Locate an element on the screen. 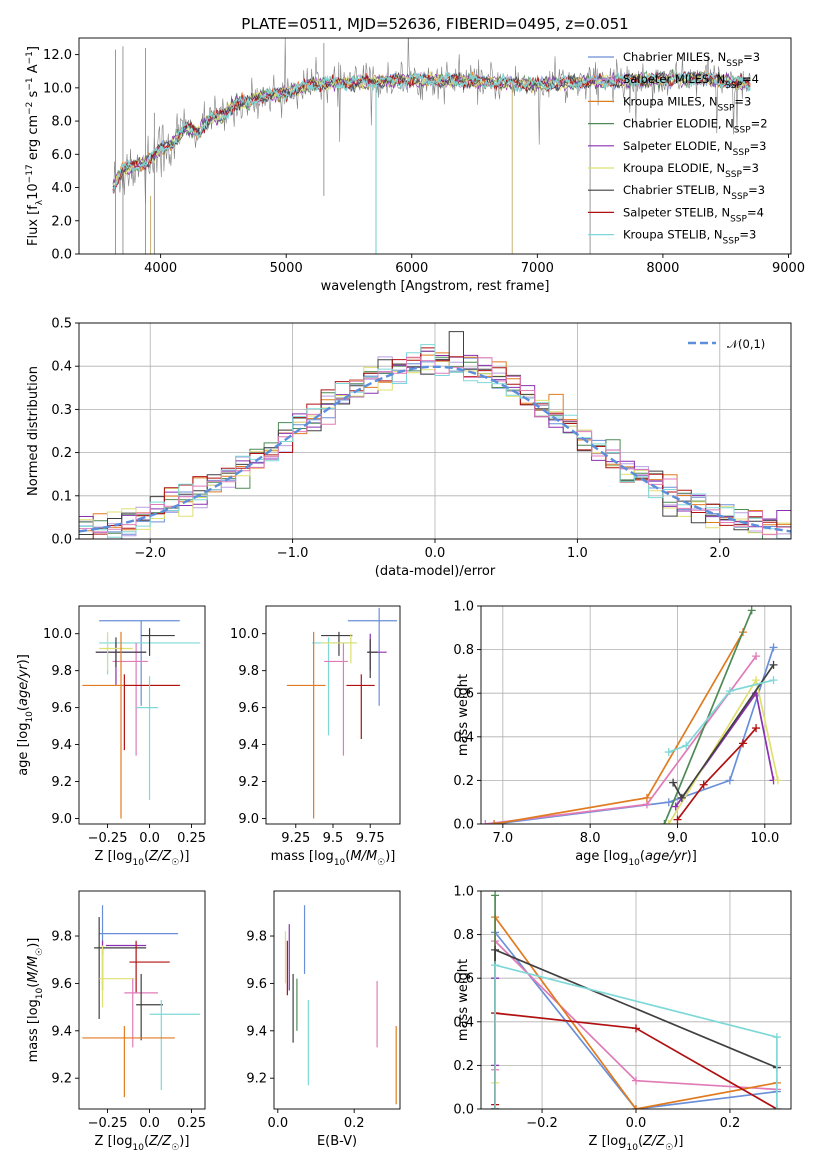 The height and width of the screenshot is (1170, 819). x-tick-label: −2.0 is located at coordinates (150, 553).